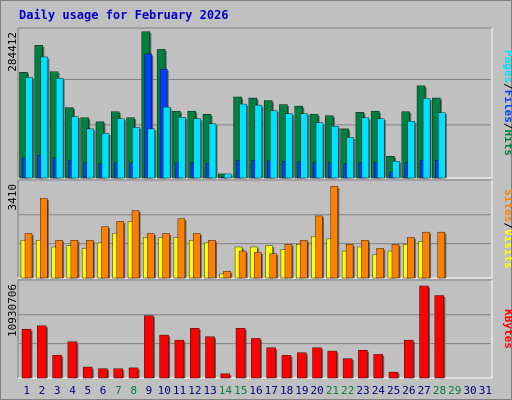 The image size is (512, 400). I want to click on panel-right-label: Pages/Files/Hits, so click(507, 103).